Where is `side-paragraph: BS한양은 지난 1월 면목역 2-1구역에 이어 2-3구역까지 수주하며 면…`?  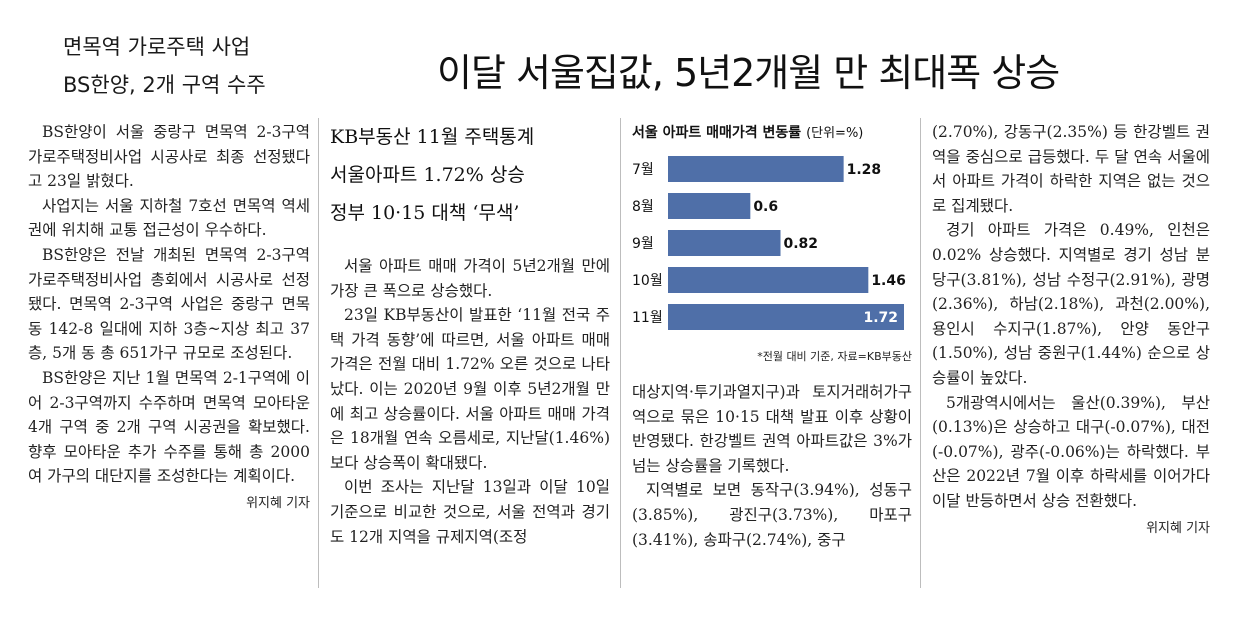
side-paragraph: BS한양은 지난 1월 면목역 2-1구역에 이어 2-3구역까지 수주하며 면… is located at coordinates (169, 438).